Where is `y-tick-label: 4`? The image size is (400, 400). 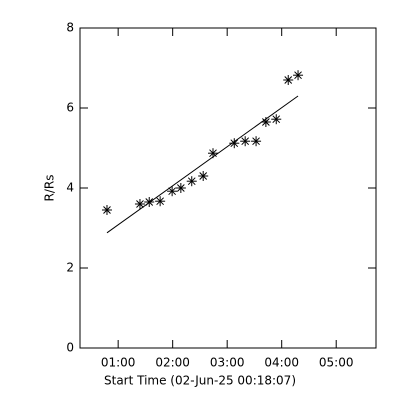 y-tick-label: 4 is located at coordinates (70, 188).